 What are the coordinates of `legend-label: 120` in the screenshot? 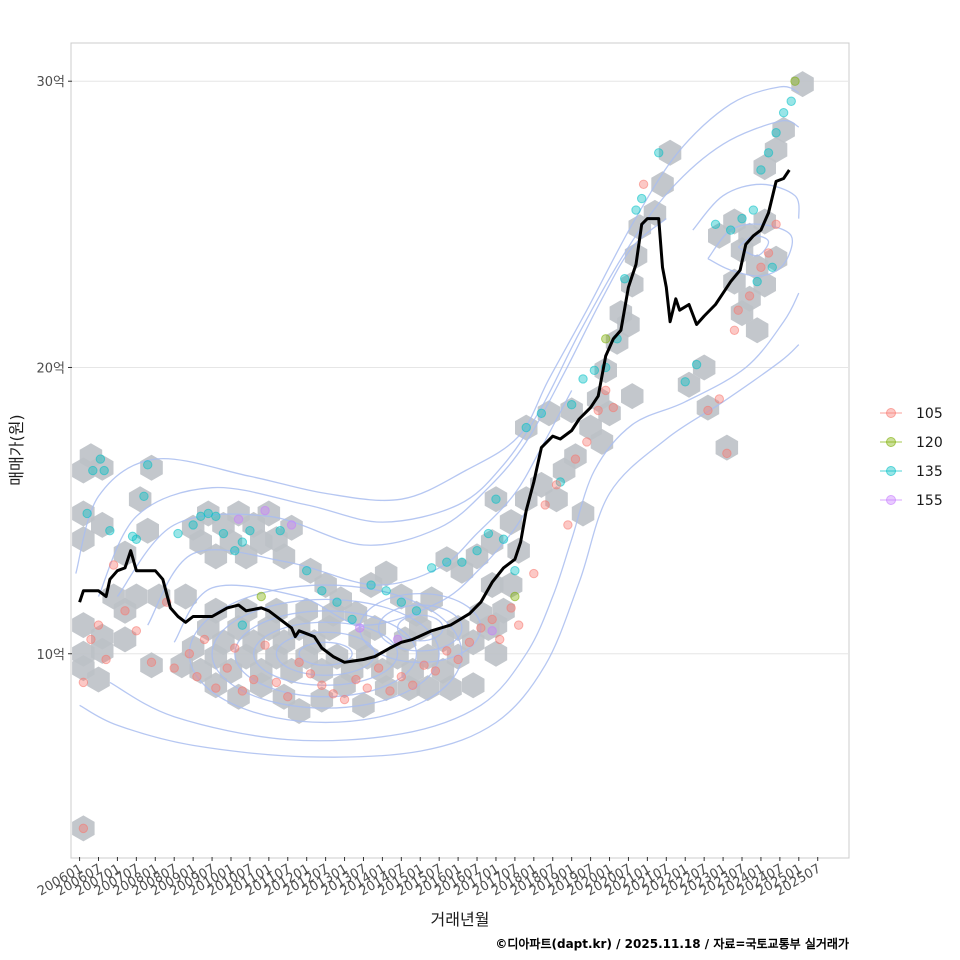 It's located at (929, 443).